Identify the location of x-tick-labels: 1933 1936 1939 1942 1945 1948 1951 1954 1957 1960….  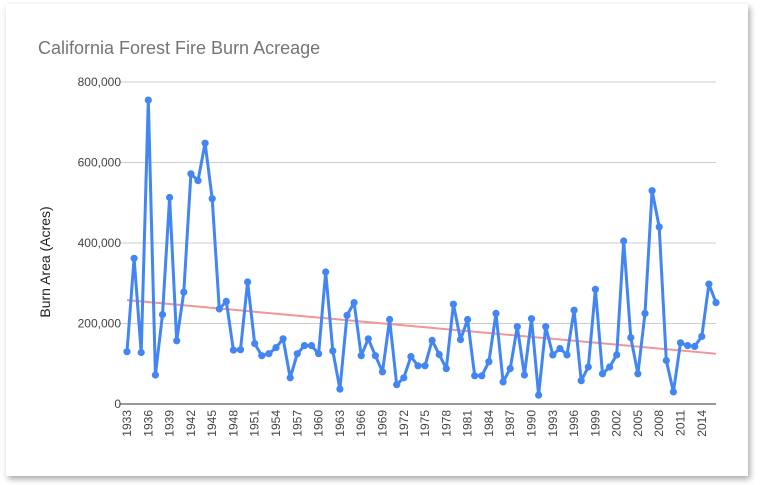
(414, 423).